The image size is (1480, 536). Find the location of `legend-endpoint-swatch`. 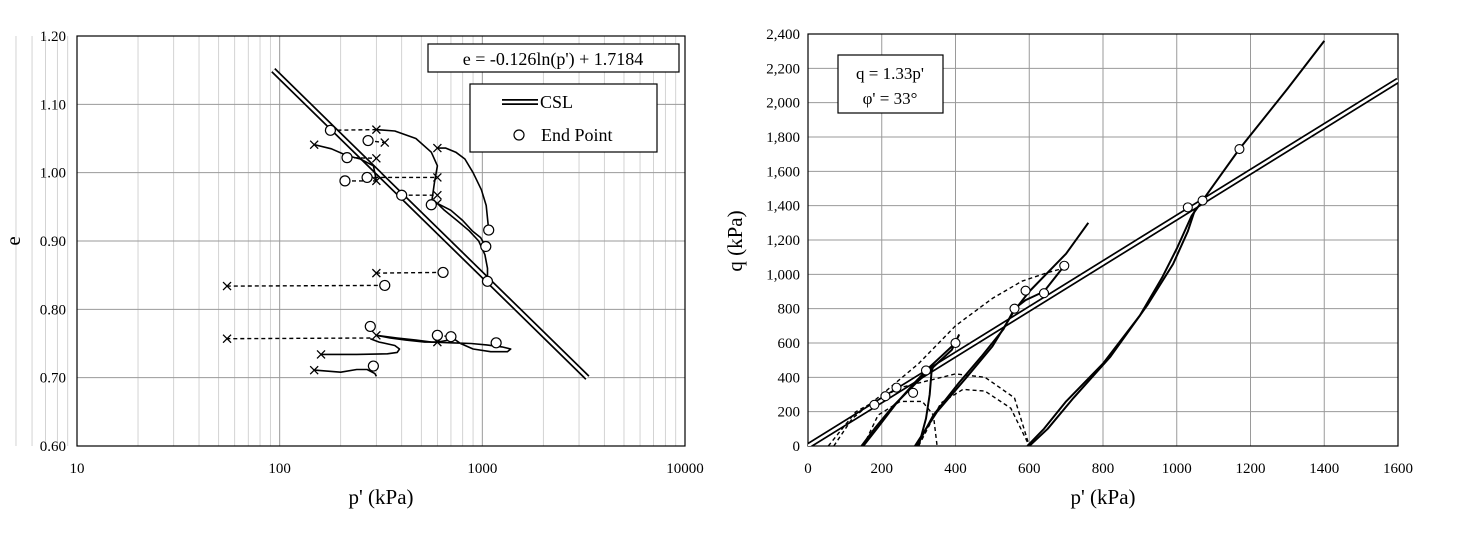

legend-endpoint-swatch is located at coordinates (519, 135).